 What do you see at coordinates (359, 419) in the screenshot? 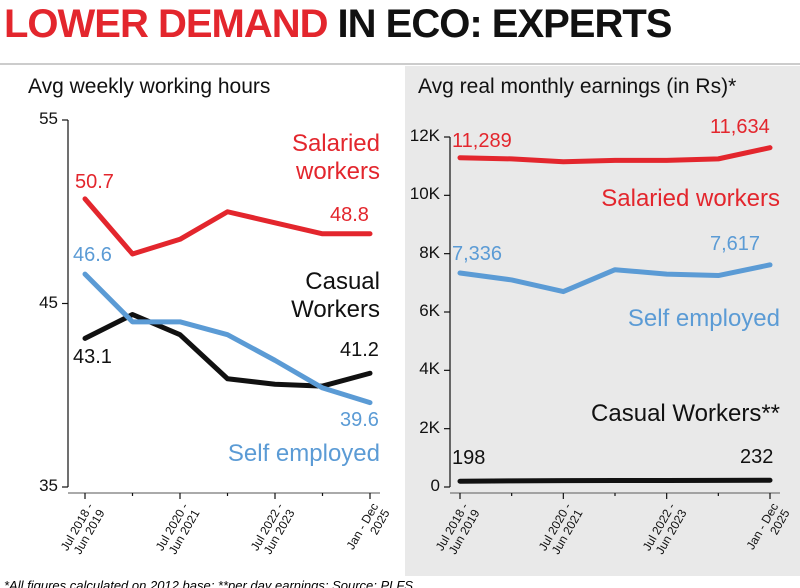
I see `data-label: 39.6` at bounding box center [359, 419].